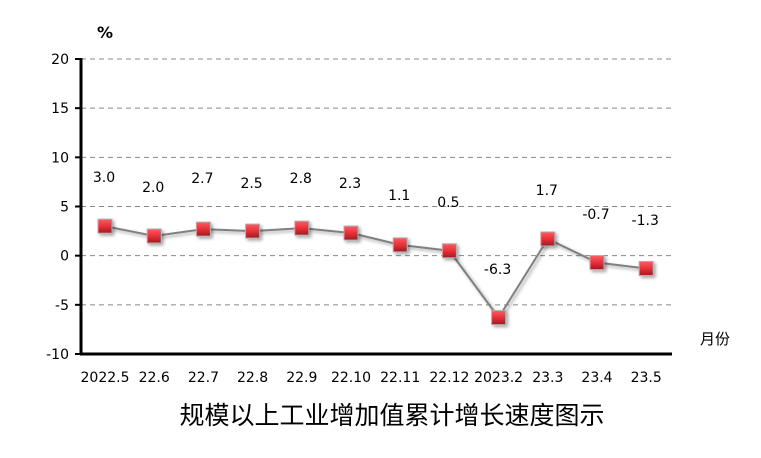  What do you see at coordinates (498, 378) in the screenshot?
I see `x-tick-label: 2023.2` at bounding box center [498, 378].